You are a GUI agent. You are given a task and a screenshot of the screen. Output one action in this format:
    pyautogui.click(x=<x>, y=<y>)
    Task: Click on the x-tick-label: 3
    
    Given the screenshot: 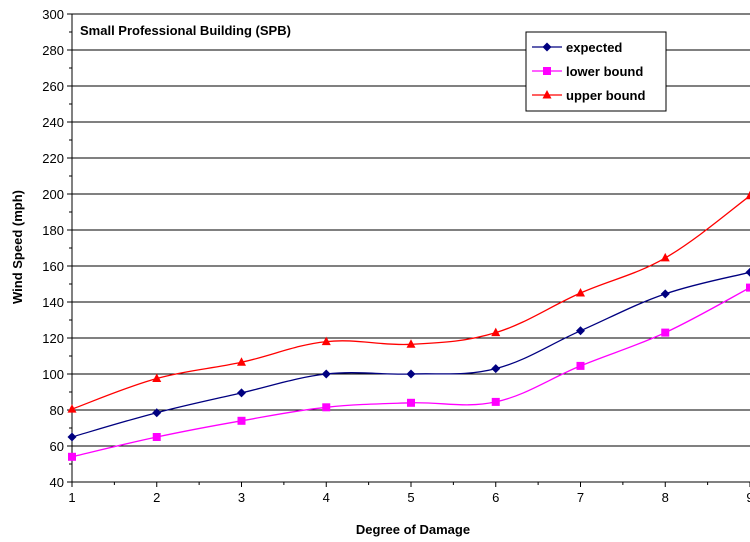 What is the action you would take?
    pyautogui.click(x=241, y=497)
    